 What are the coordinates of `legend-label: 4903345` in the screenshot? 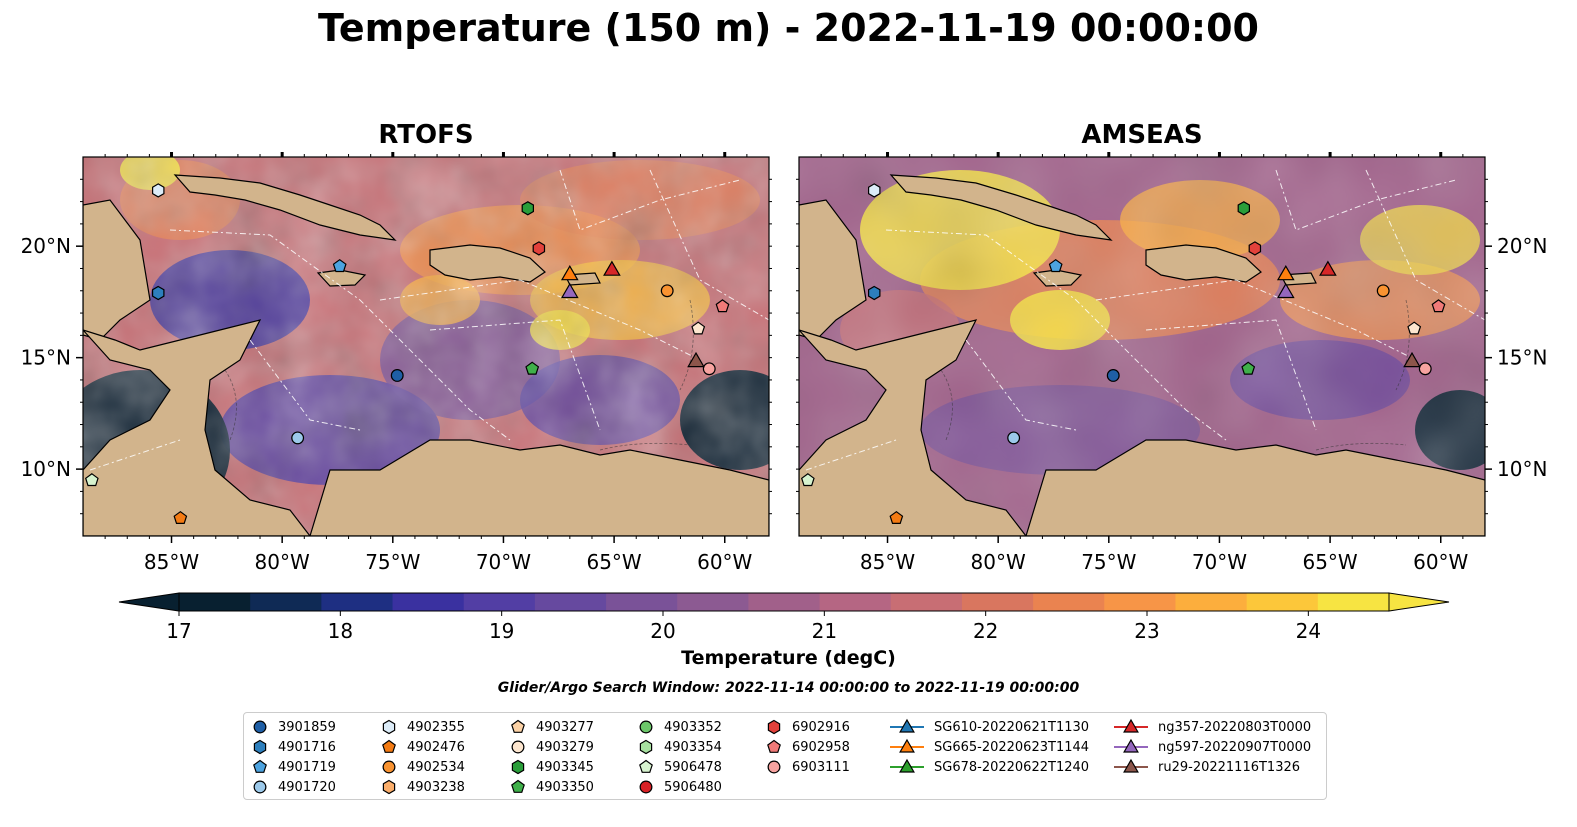 It's located at (565, 767).